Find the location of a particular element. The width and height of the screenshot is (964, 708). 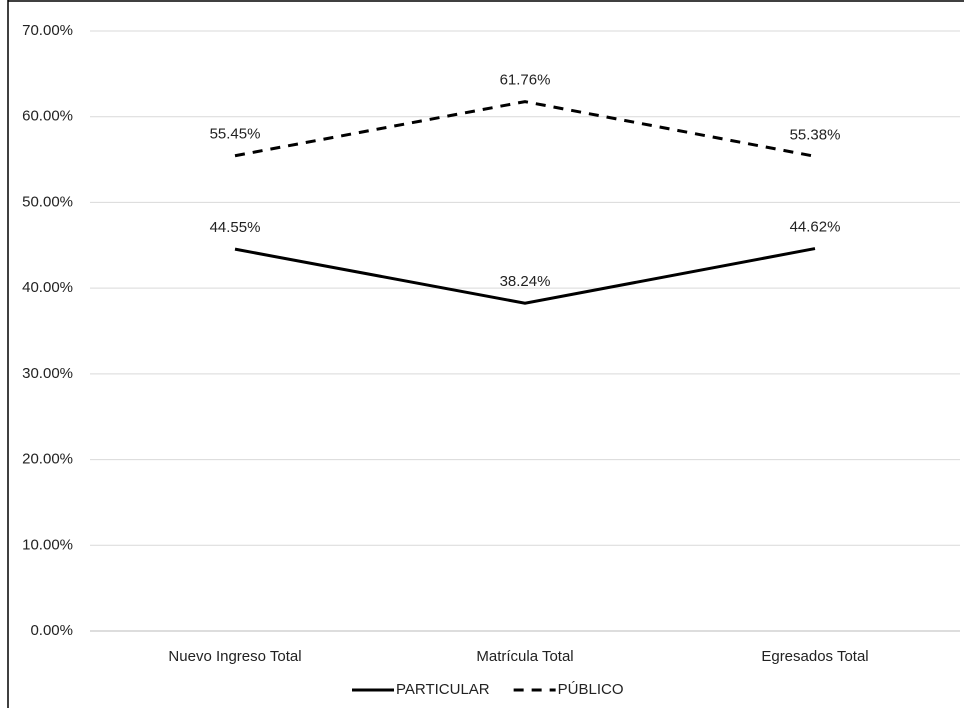

y-tick-label: 50.00% is located at coordinates (47, 201).